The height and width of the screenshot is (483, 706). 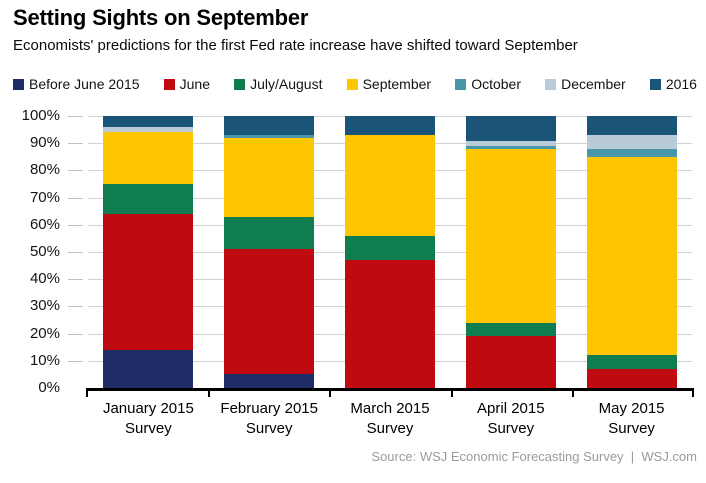 What do you see at coordinates (269, 408) in the screenshot?
I see `x-axis-label-line1: February 2015` at bounding box center [269, 408].